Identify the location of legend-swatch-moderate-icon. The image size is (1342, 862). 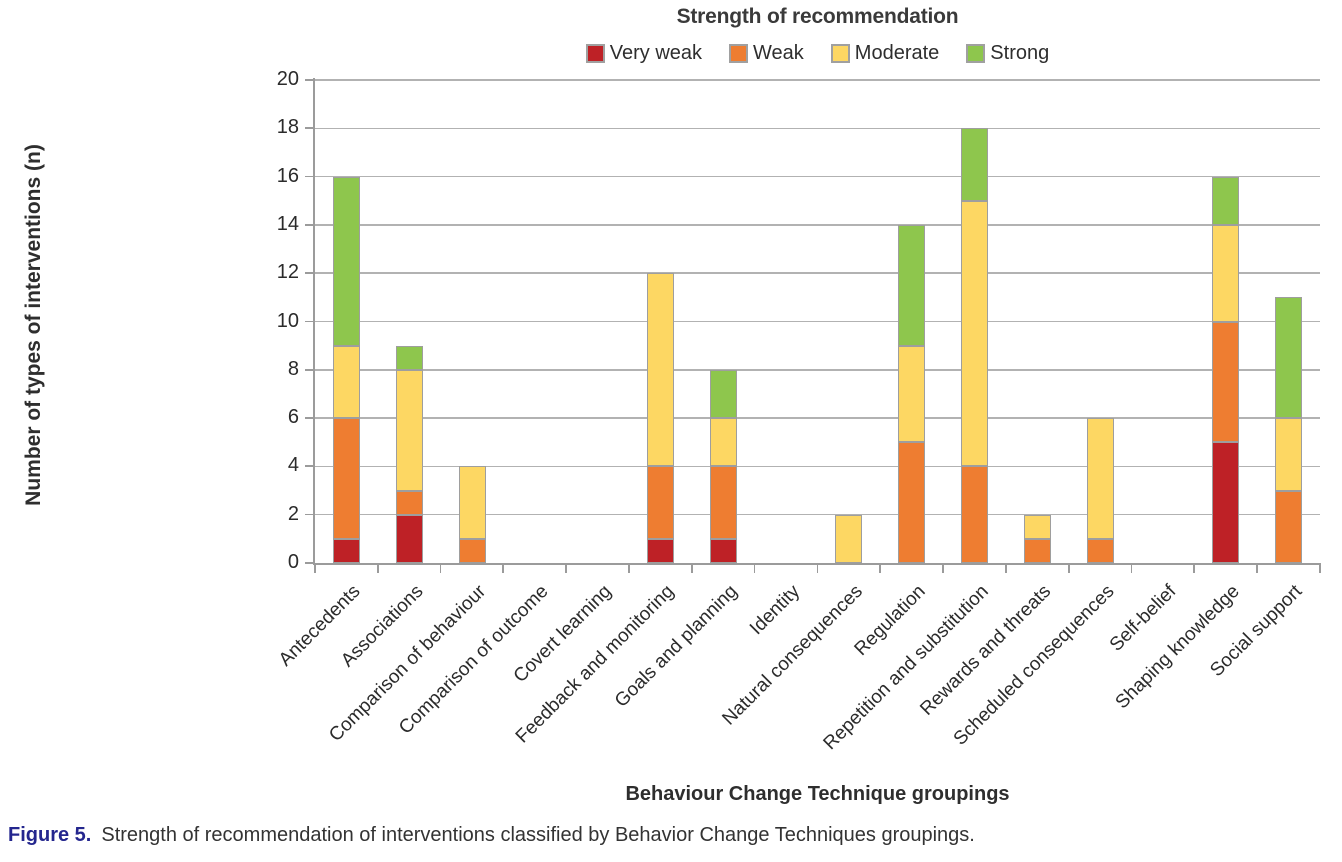
(840, 53).